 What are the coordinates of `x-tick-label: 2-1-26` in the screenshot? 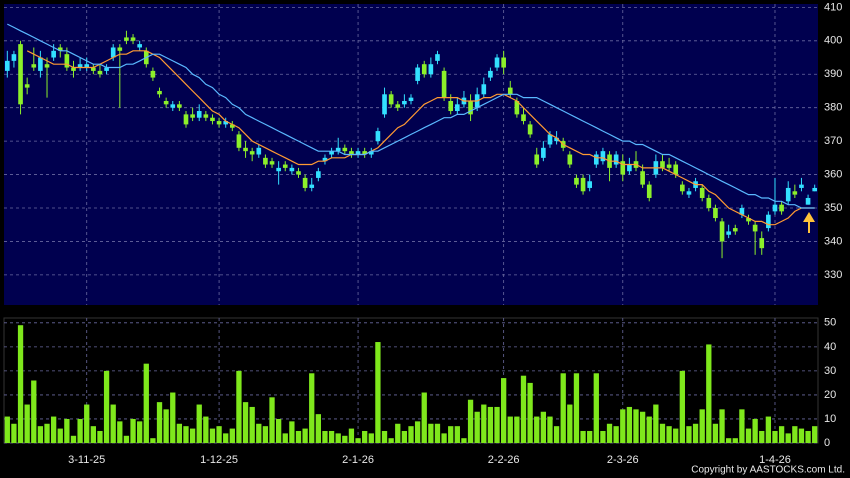 It's located at (358, 460).